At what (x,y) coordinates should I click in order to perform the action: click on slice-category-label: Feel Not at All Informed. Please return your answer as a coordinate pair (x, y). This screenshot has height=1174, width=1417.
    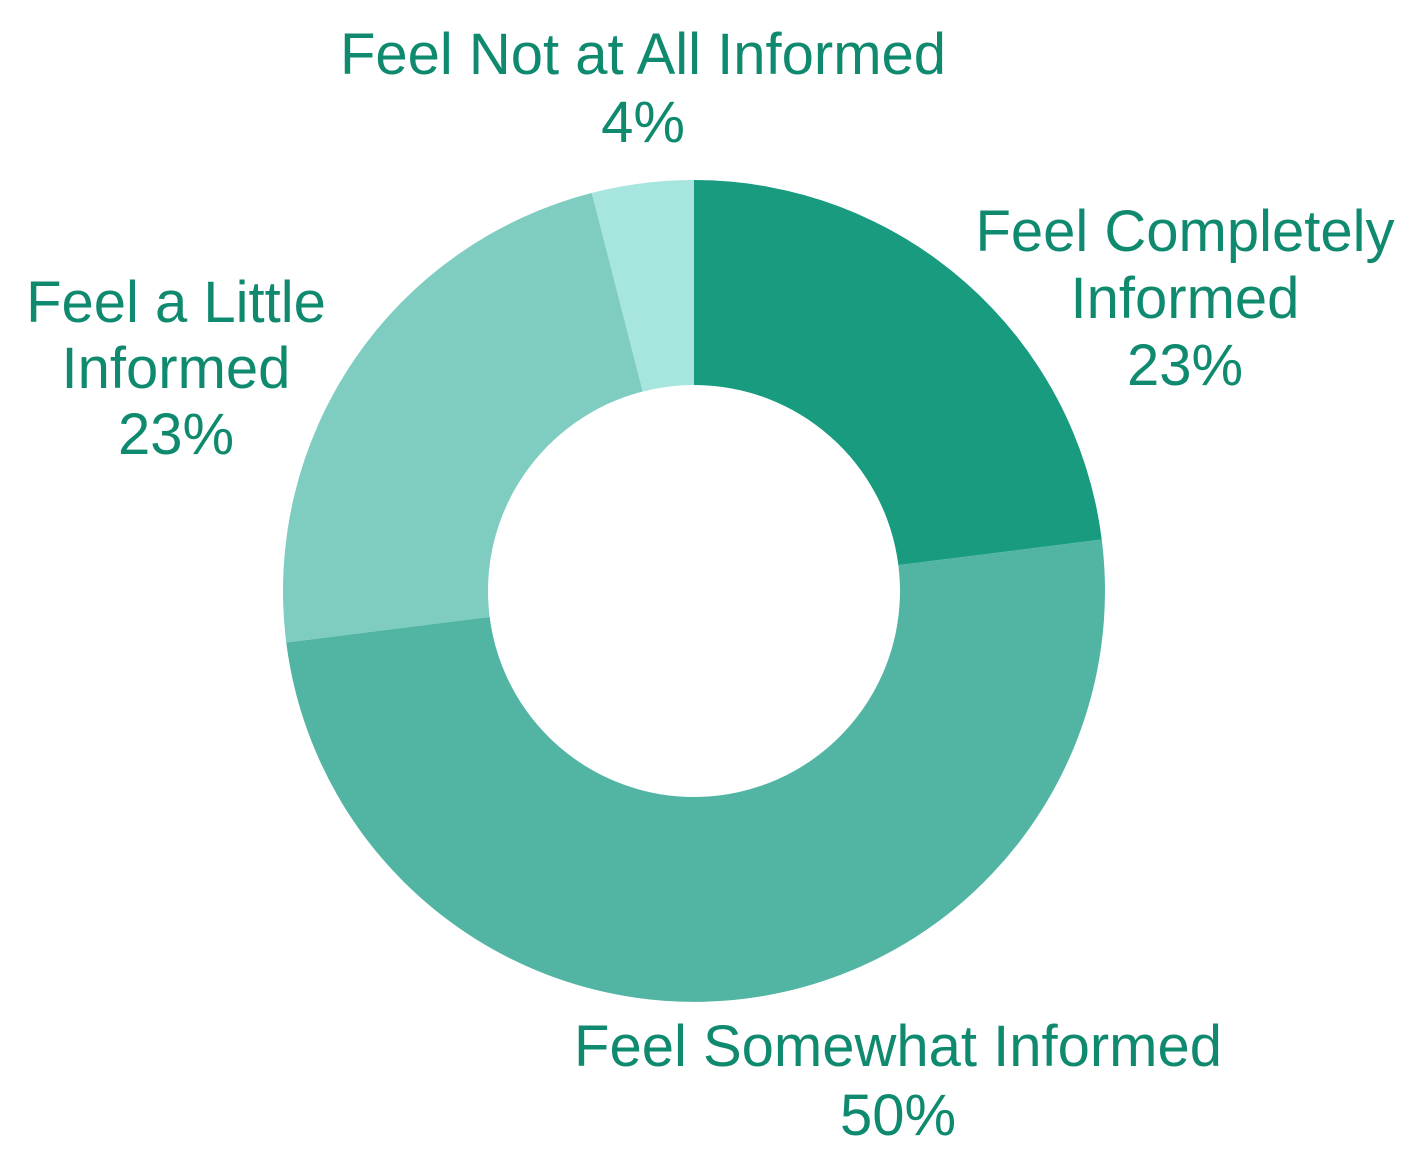
    Looking at the image, I should click on (643, 54).